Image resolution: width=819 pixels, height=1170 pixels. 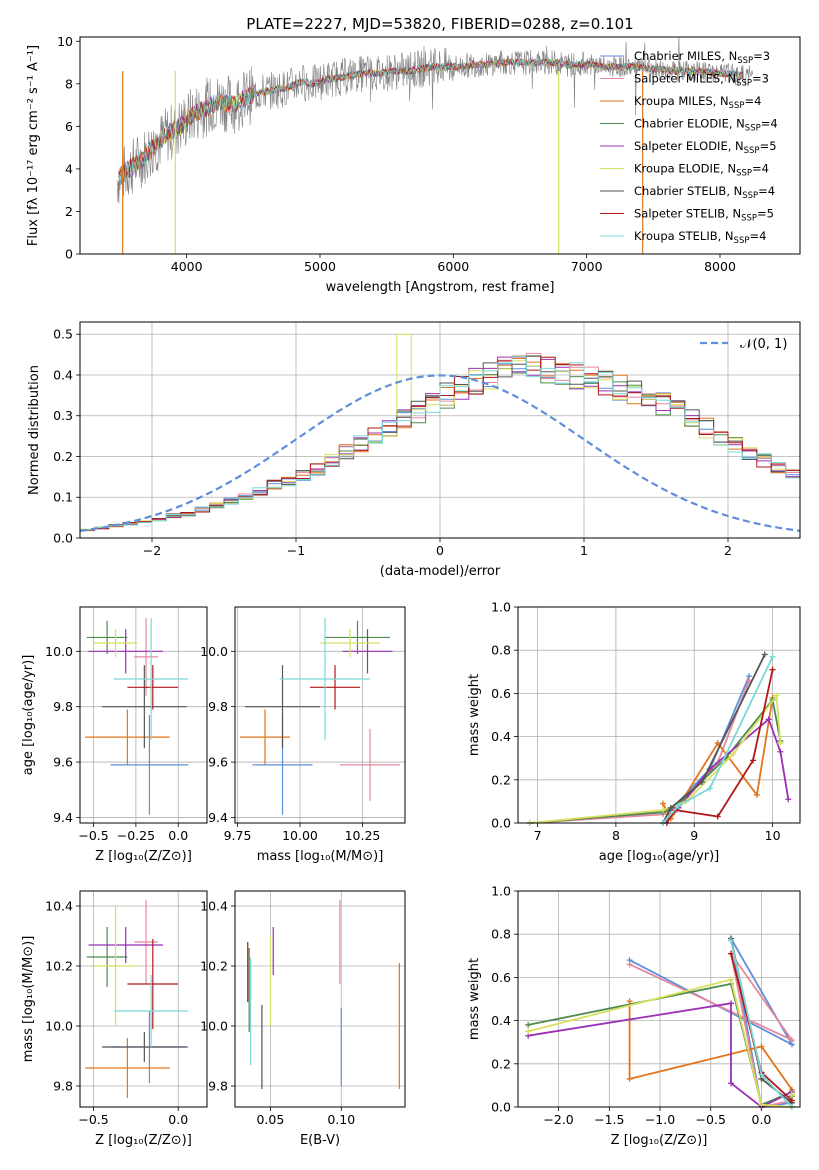 I want to click on y-tick-label: 0.8, so click(x=501, y=934).